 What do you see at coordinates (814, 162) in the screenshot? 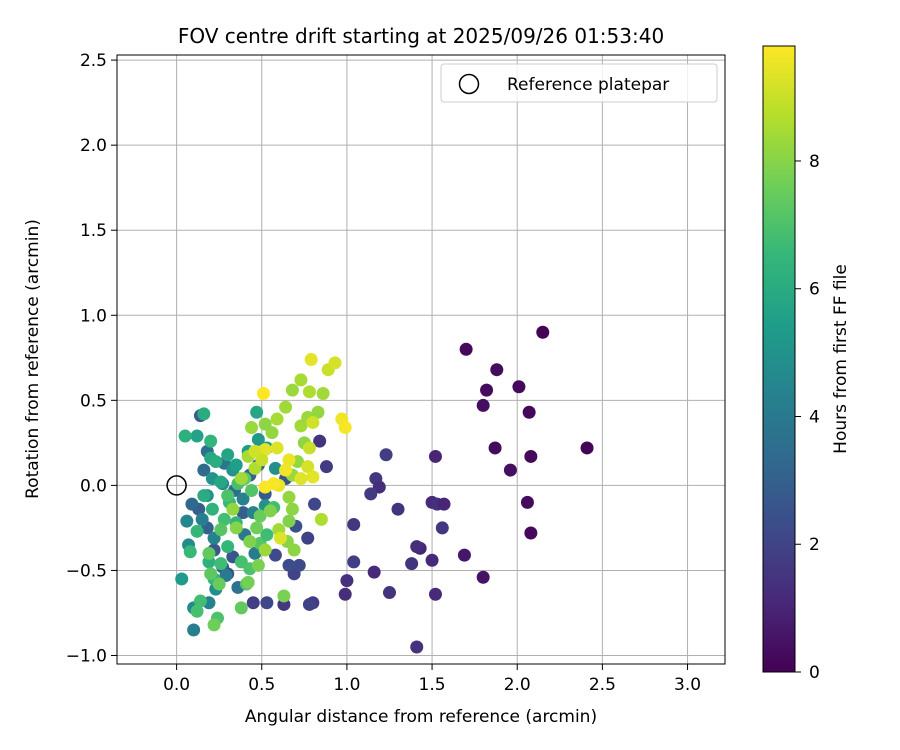
I see `colorbar-tick-label: 8` at bounding box center [814, 162].